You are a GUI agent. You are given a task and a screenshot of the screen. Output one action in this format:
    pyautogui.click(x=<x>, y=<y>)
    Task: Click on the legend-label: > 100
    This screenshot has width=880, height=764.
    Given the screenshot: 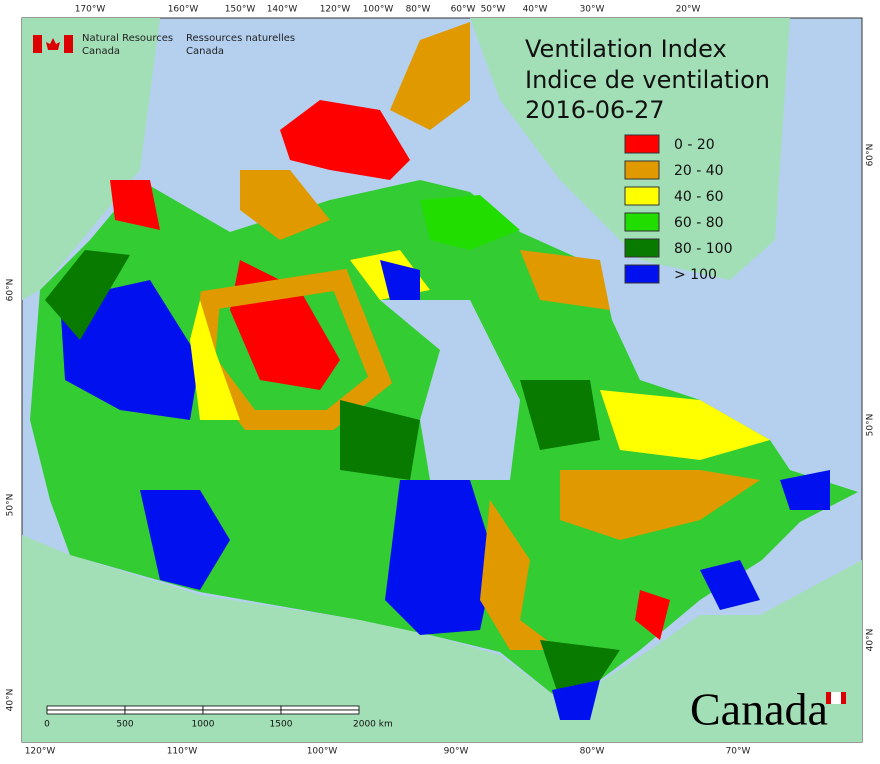 What is the action you would take?
    pyautogui.click(x=695, y=275)
    